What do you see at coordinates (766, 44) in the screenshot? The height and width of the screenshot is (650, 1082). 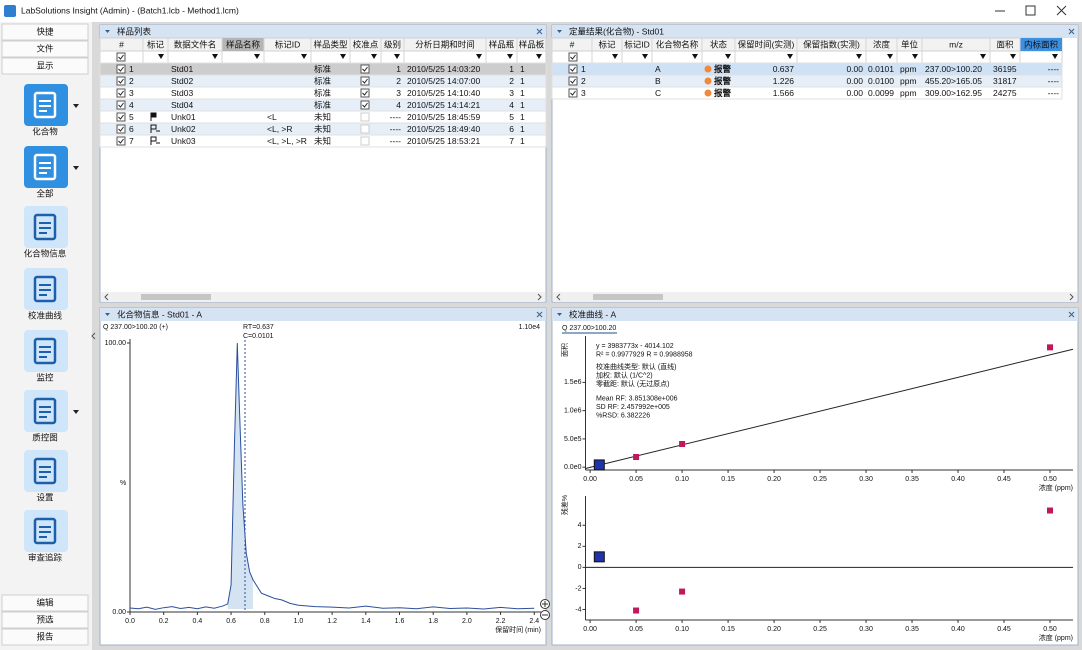 I see `column-header: 保留时间(实测)` at bounding box center [766, 44].